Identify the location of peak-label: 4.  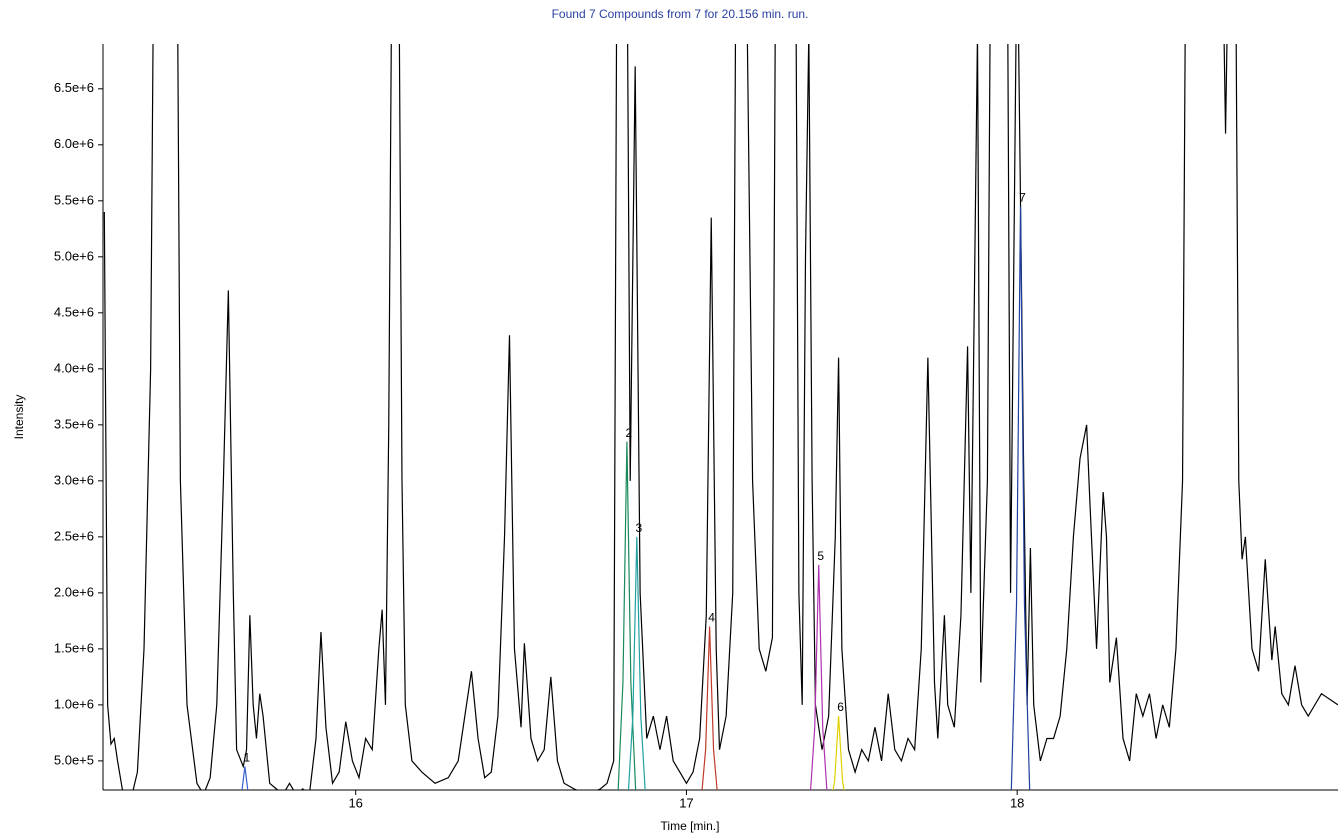
(711, 618).